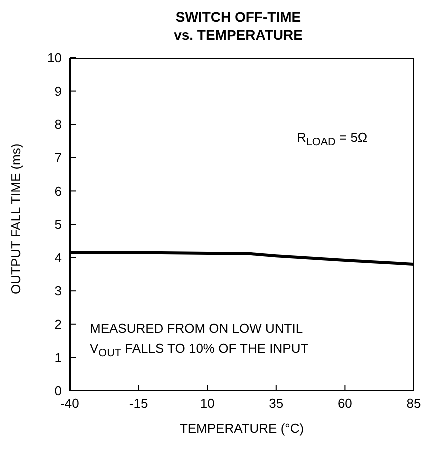 The width and height of the screenshot is (437, 454). Describe the element at coordinates (138, 404) in the screenshot. I see `x-tick-label: -15` at that location.